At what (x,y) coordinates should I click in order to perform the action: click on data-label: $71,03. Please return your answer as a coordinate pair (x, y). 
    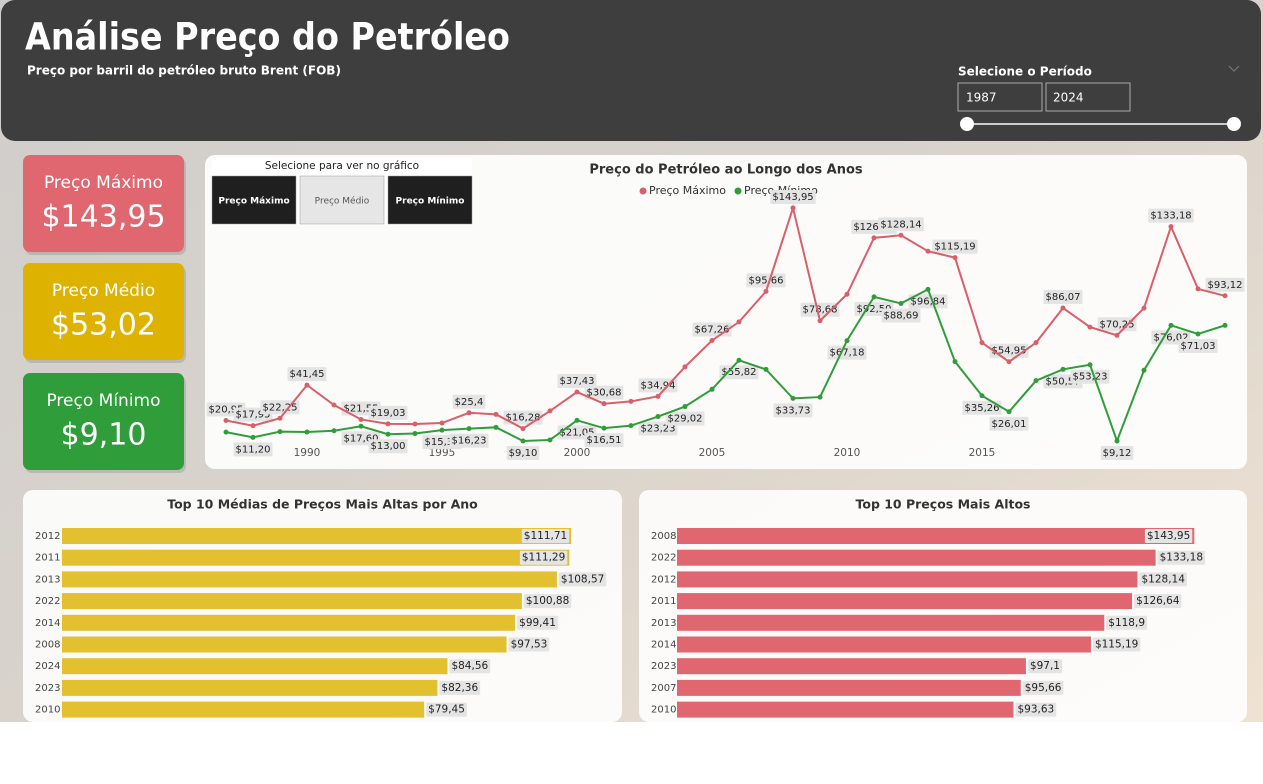
    Looking at the image, I should click on (1198, 346).